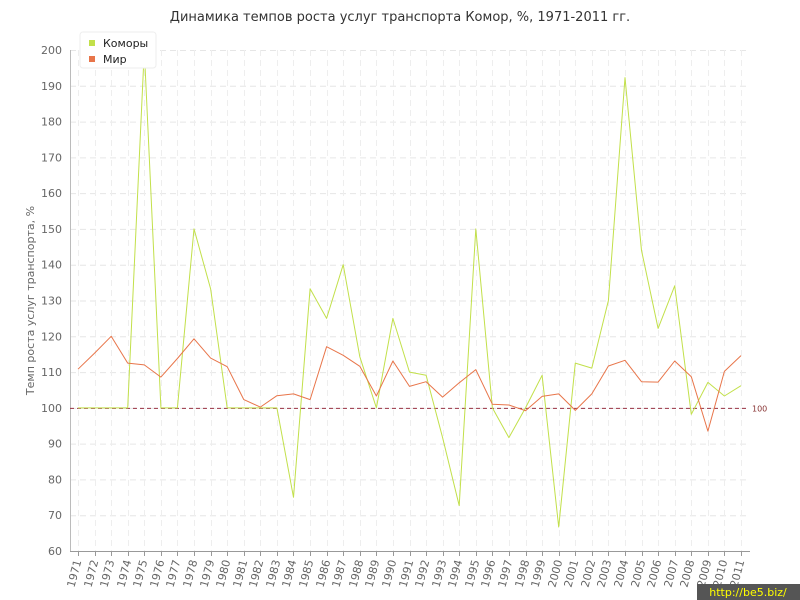 The width and height of the screenshot is (800, 600). I want to click on series-line-mir, so click(409, 383).